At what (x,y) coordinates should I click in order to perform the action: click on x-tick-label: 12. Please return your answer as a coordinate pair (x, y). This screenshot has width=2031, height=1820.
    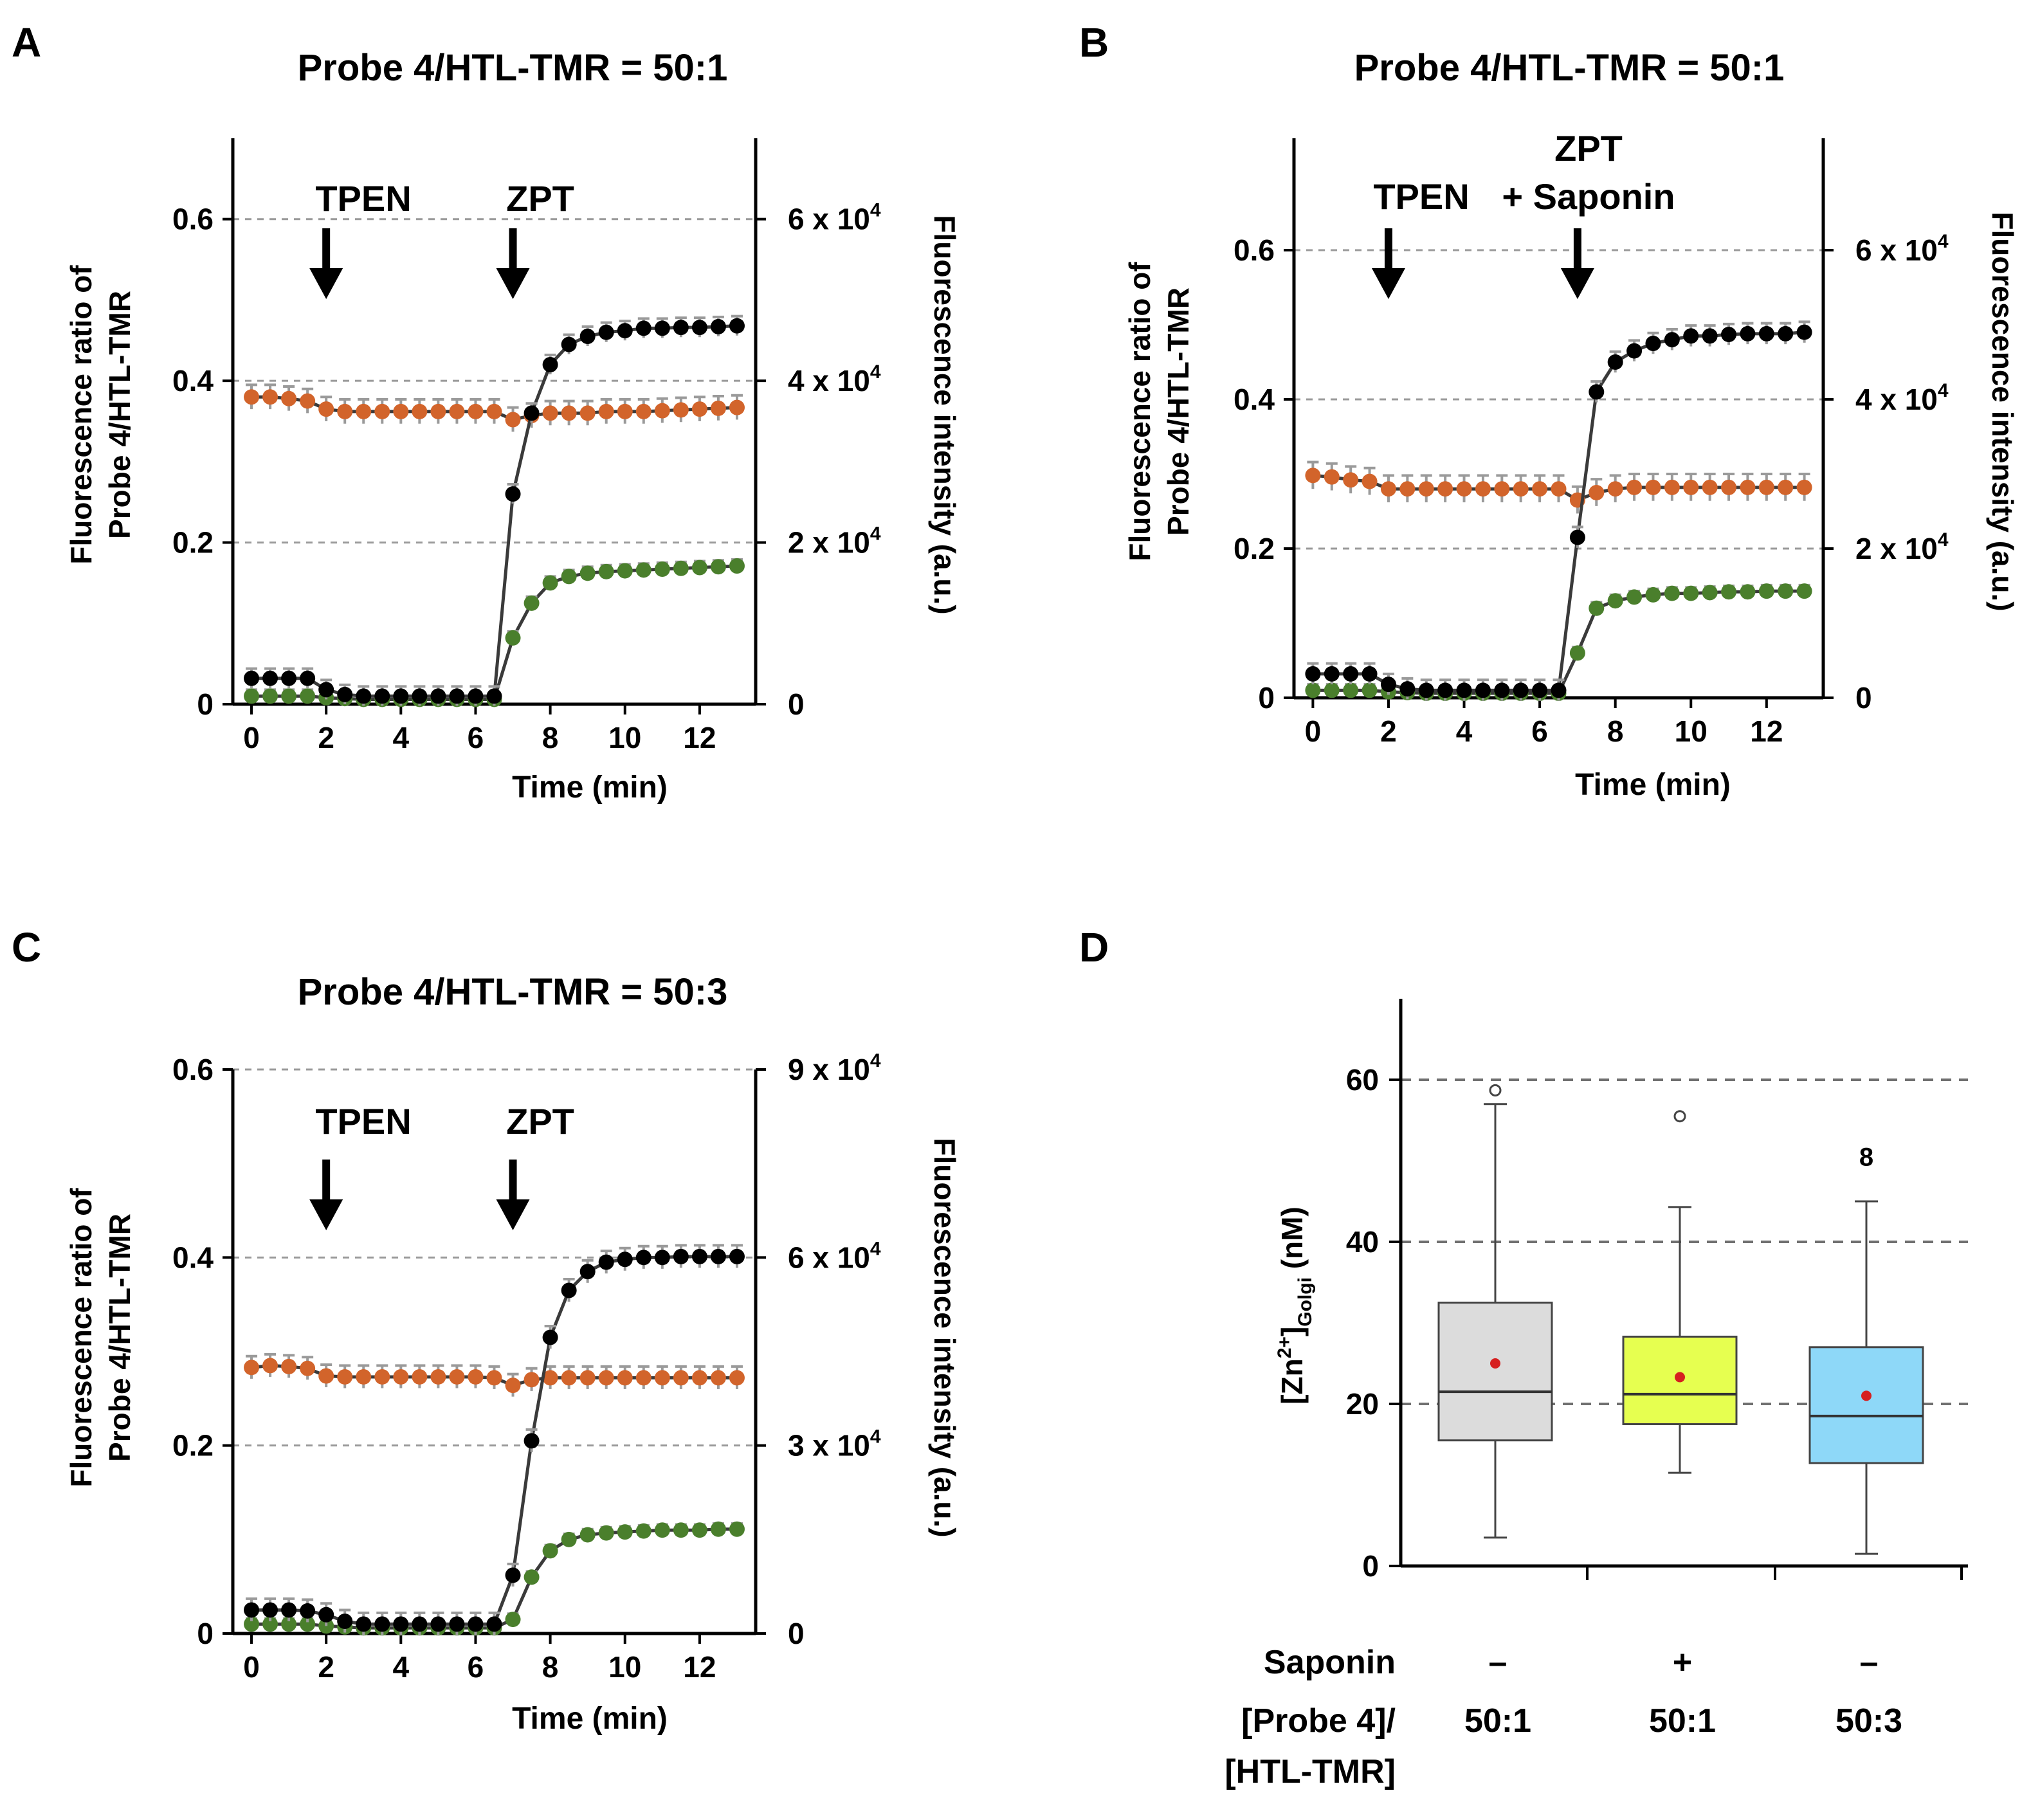
    Looking at the image, I should click on (699, 737).